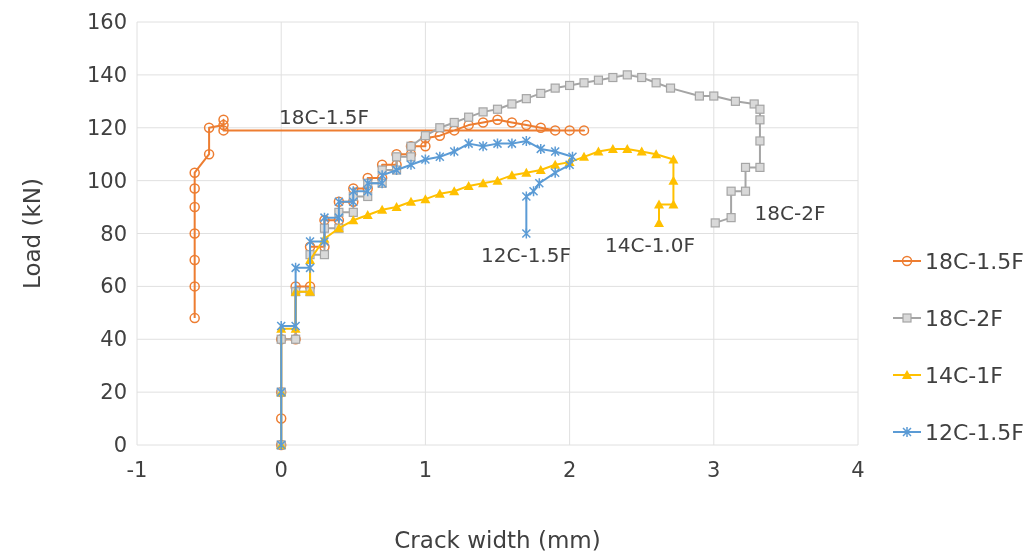  What do you see at coordinates (113, 392) in the screenshot?
I see `y-tick-label: 20` at bounding box center [113, 392].